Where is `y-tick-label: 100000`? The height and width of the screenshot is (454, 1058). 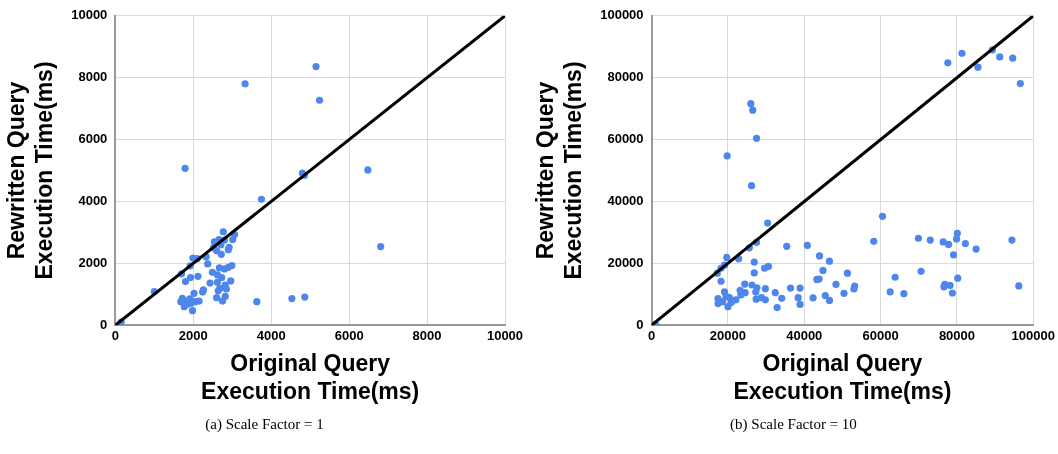
y-tick-label: 100000 is located at coordinates (622, 15).